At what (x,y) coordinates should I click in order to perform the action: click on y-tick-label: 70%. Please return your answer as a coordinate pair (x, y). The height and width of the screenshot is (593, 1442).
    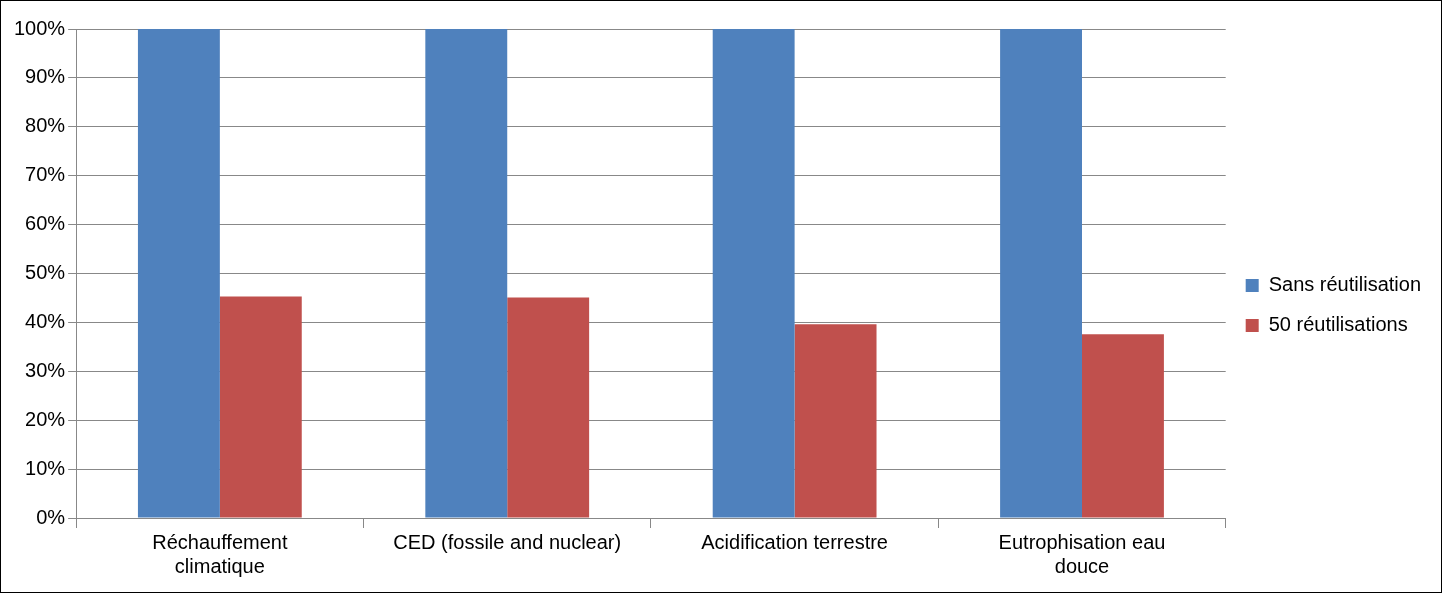
    Looking at the image, I should click on (45, 174).